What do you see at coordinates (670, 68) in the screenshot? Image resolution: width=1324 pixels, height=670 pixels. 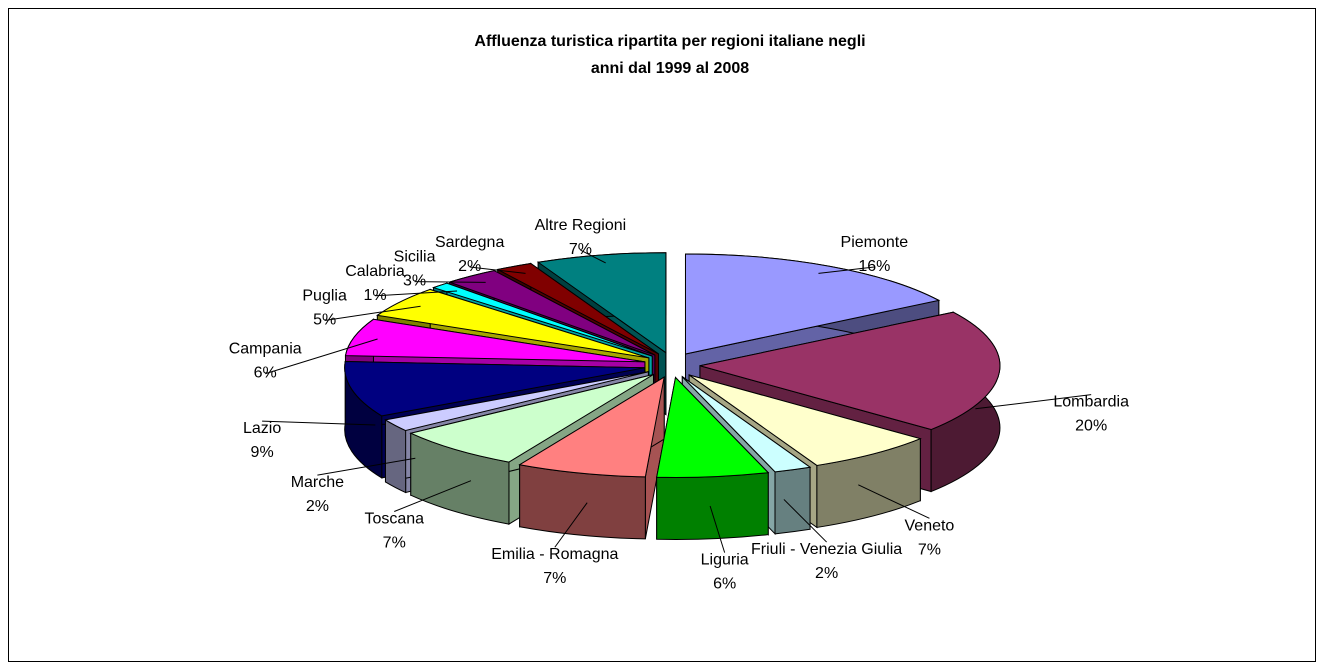 I see `chart-title: anni dal 1999 al 2008` at bounding box center [670, 68].